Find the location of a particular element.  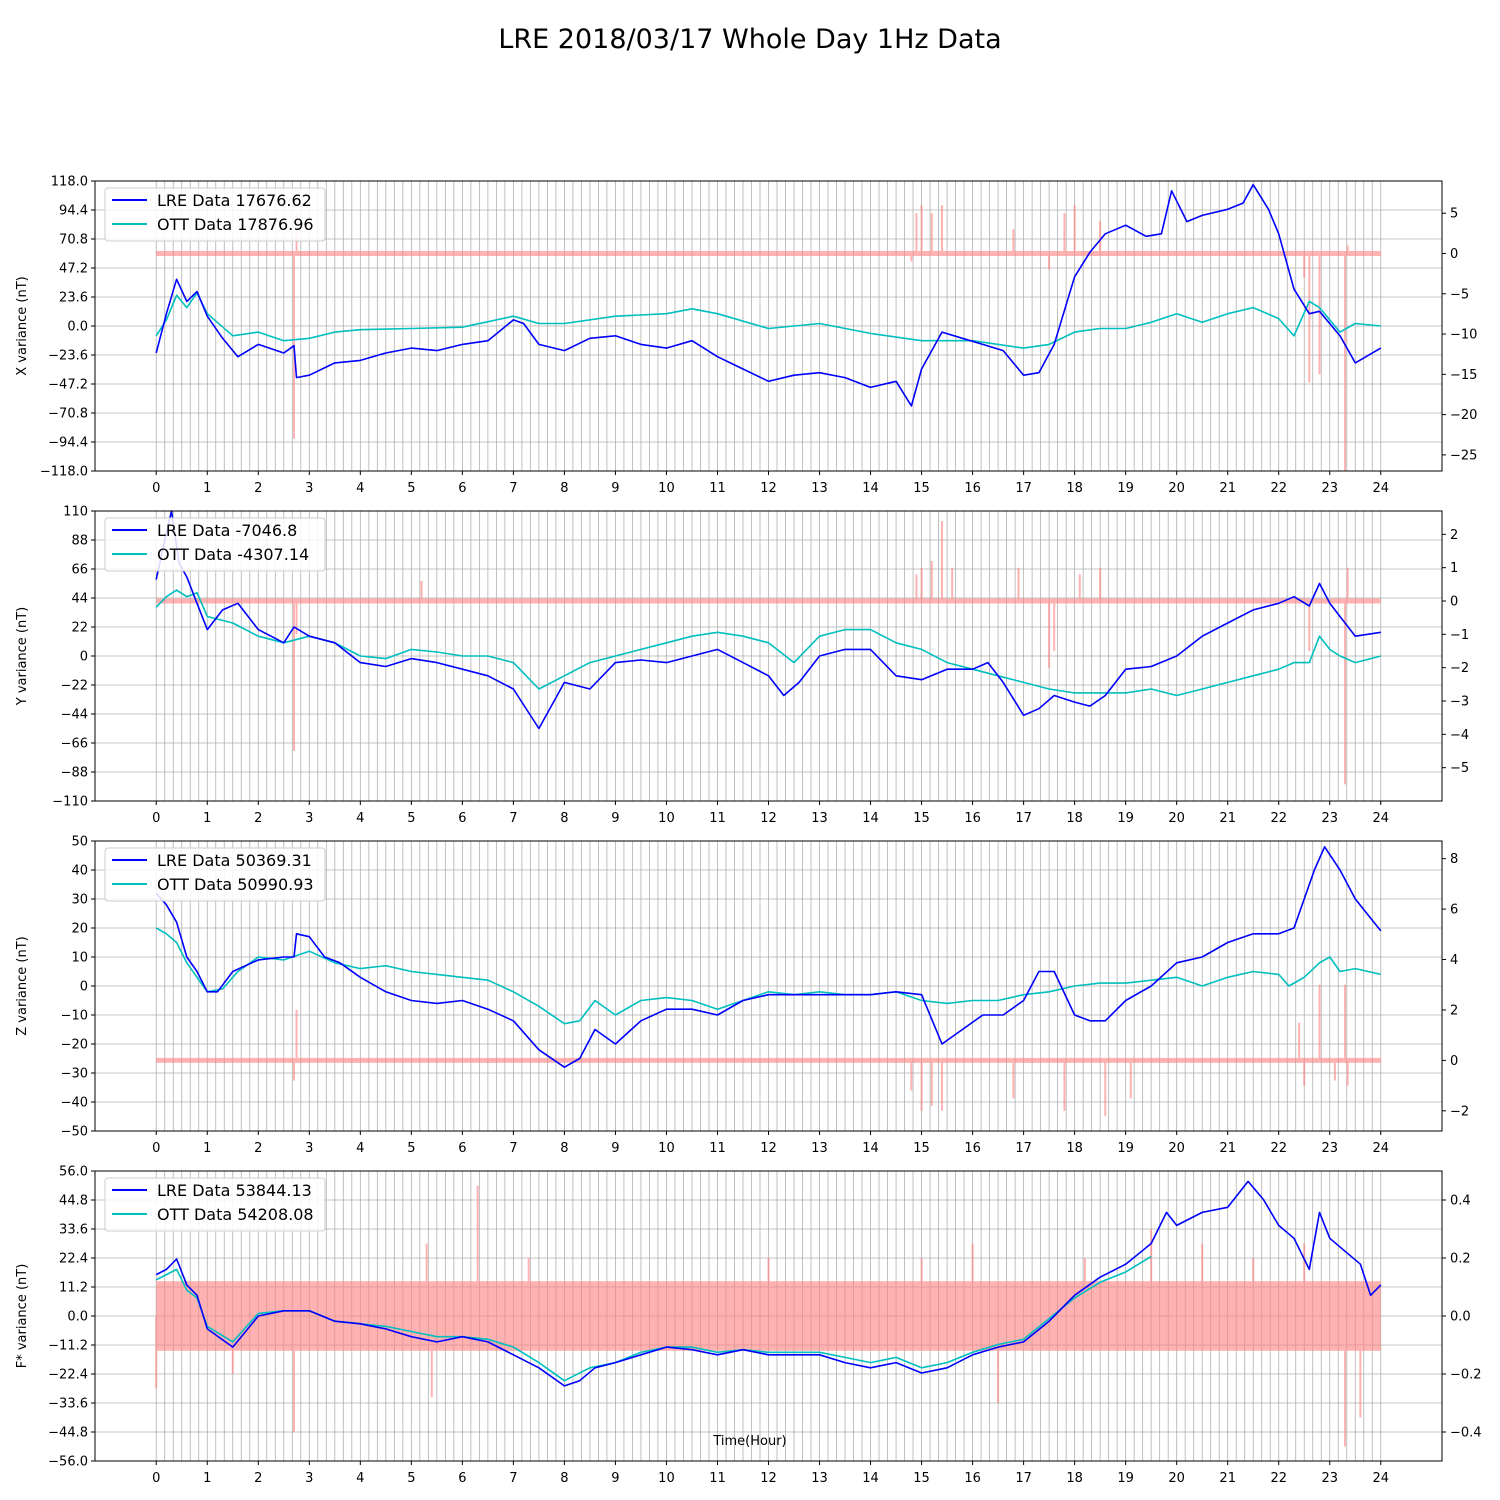

x-tick-label: 14 is located at coordinates (870, 1148).